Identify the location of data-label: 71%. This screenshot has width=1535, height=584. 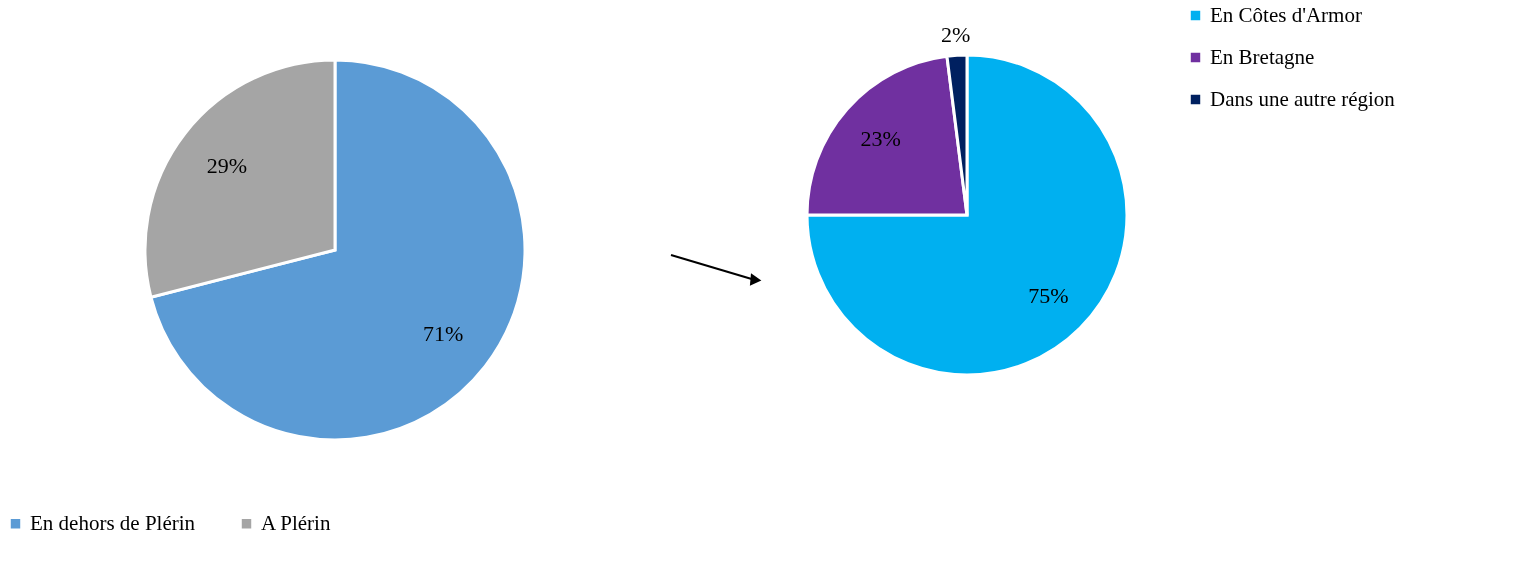
(443, 333).